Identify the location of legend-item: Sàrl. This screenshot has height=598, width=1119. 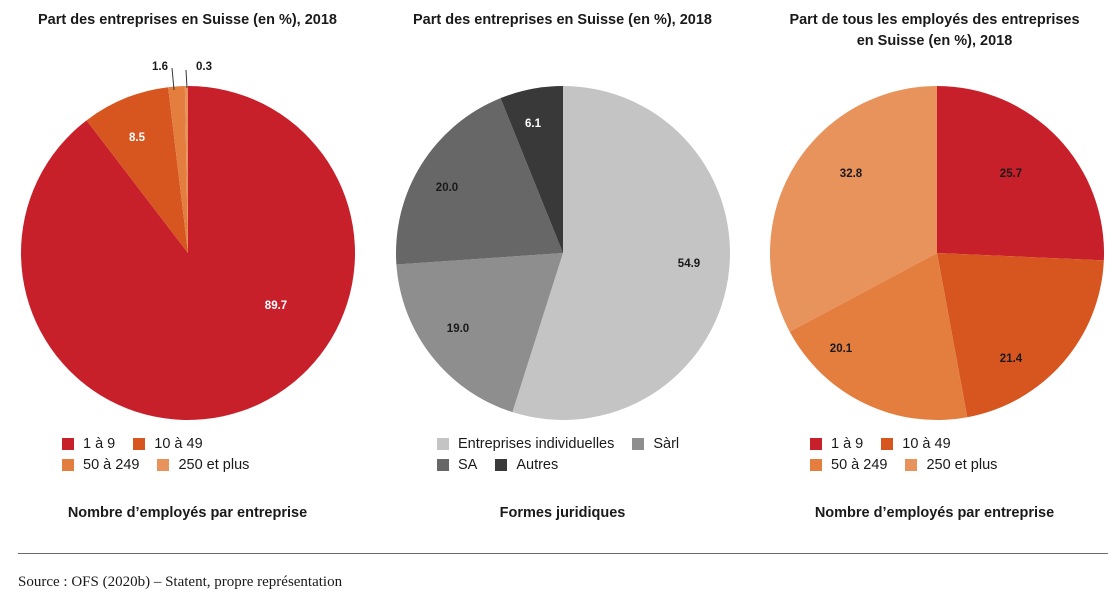
(655, 444).